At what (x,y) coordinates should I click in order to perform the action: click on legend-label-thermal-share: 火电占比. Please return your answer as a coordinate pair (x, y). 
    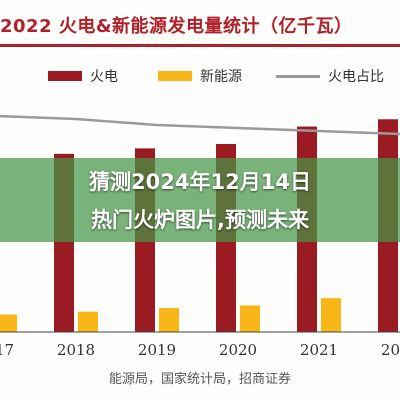
    Looking at the image, I should click on (356, 77).